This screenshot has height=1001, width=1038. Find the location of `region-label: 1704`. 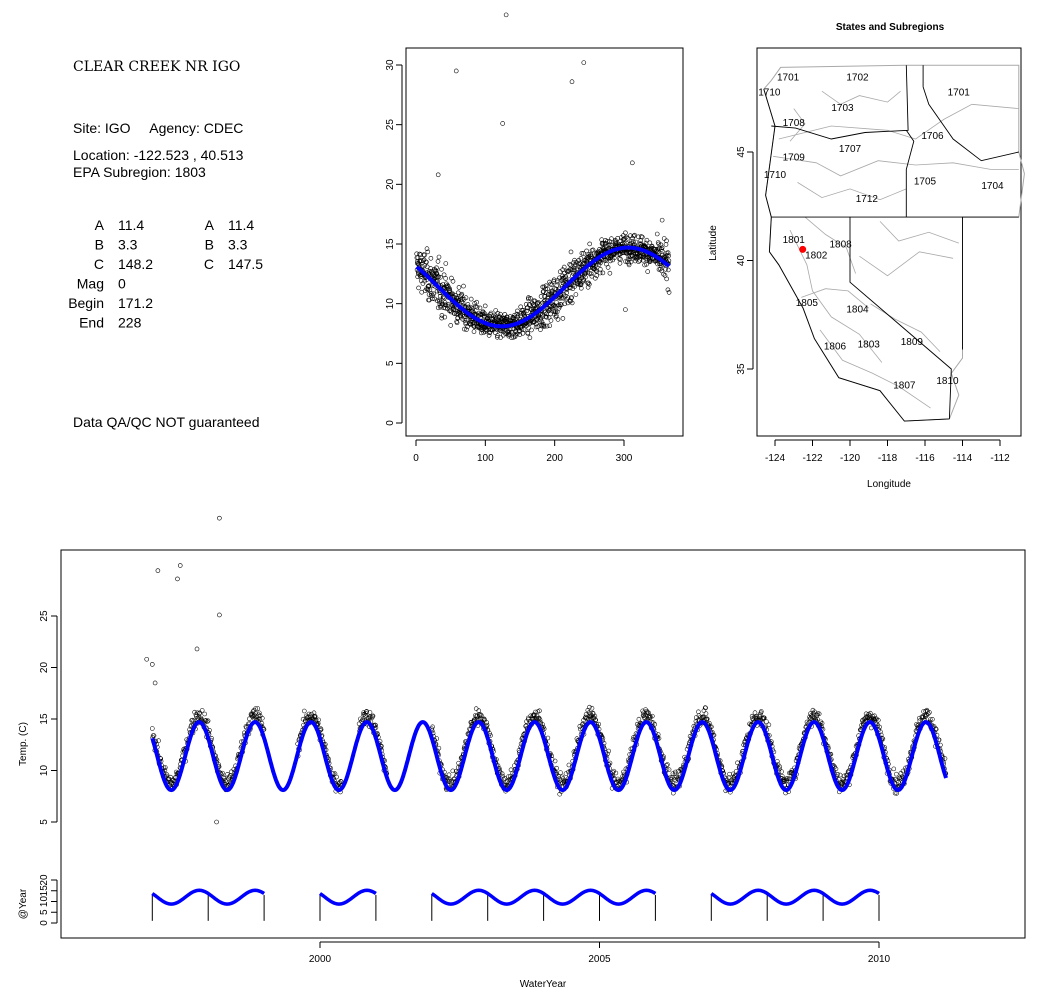

region-label: 1704 is located at coordinates (992, 186).